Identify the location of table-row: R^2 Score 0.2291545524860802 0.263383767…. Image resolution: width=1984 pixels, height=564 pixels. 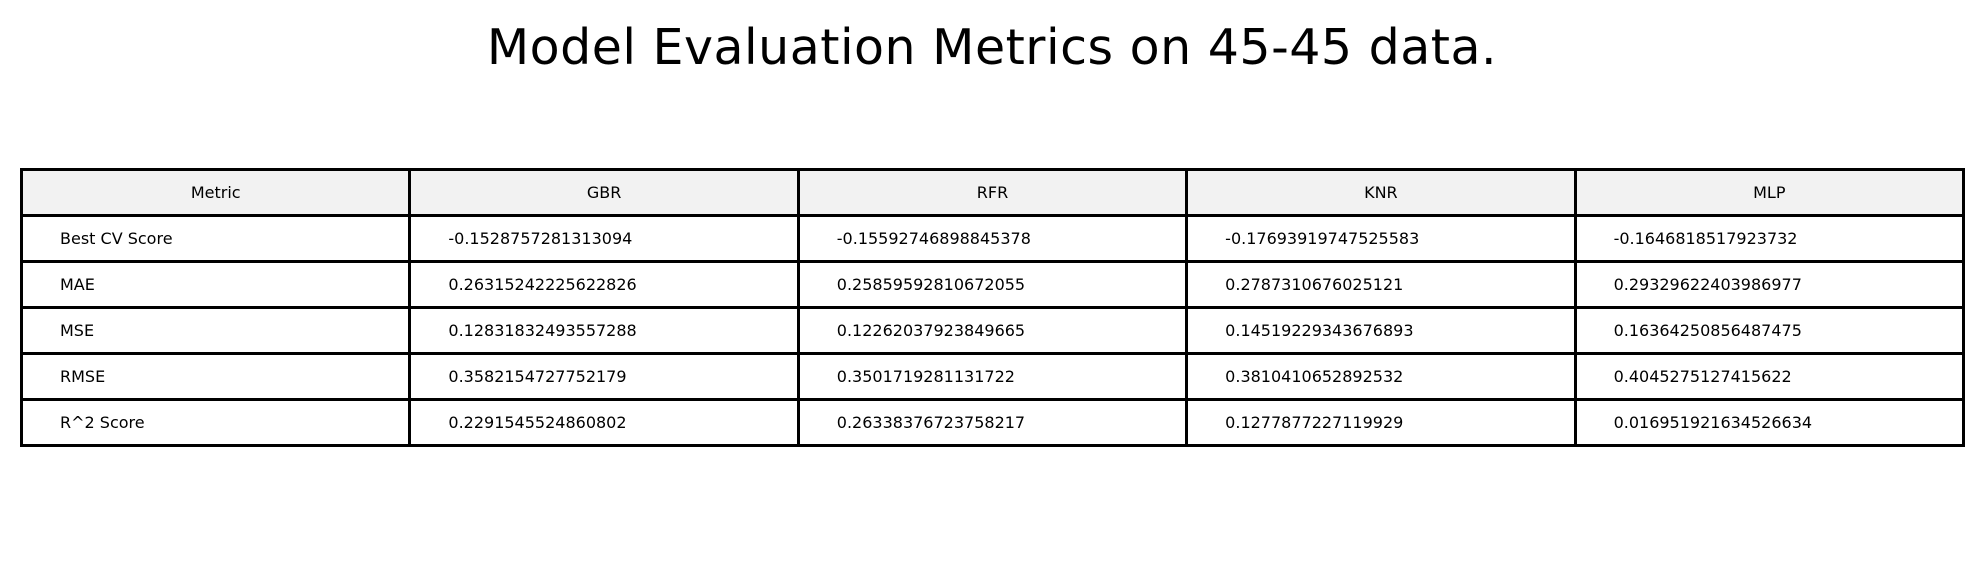
(992, 422).